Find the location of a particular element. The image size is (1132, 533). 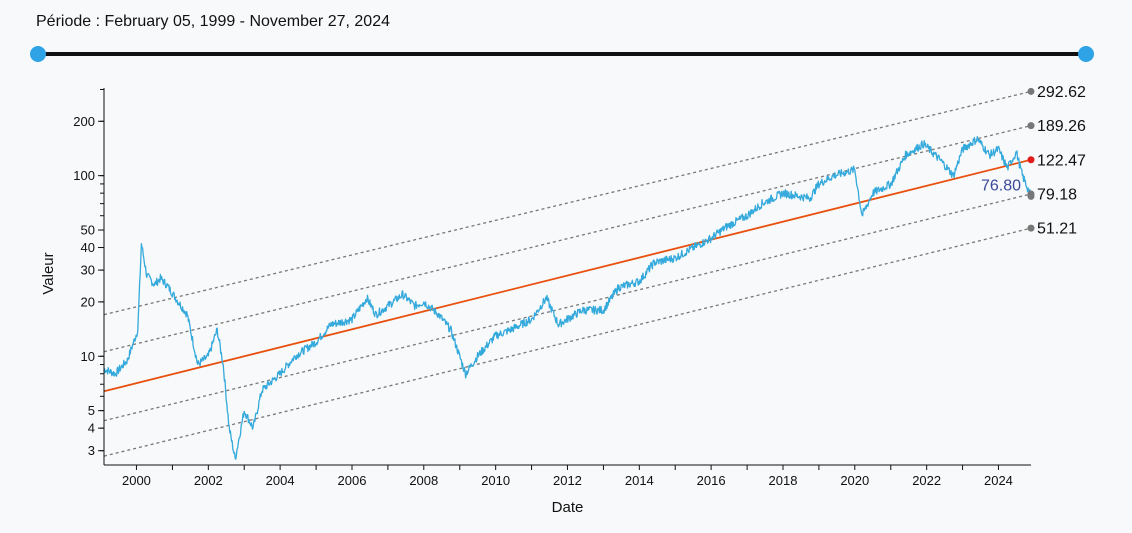

y-tick-label: 200 is located at coordinates (84, 121).